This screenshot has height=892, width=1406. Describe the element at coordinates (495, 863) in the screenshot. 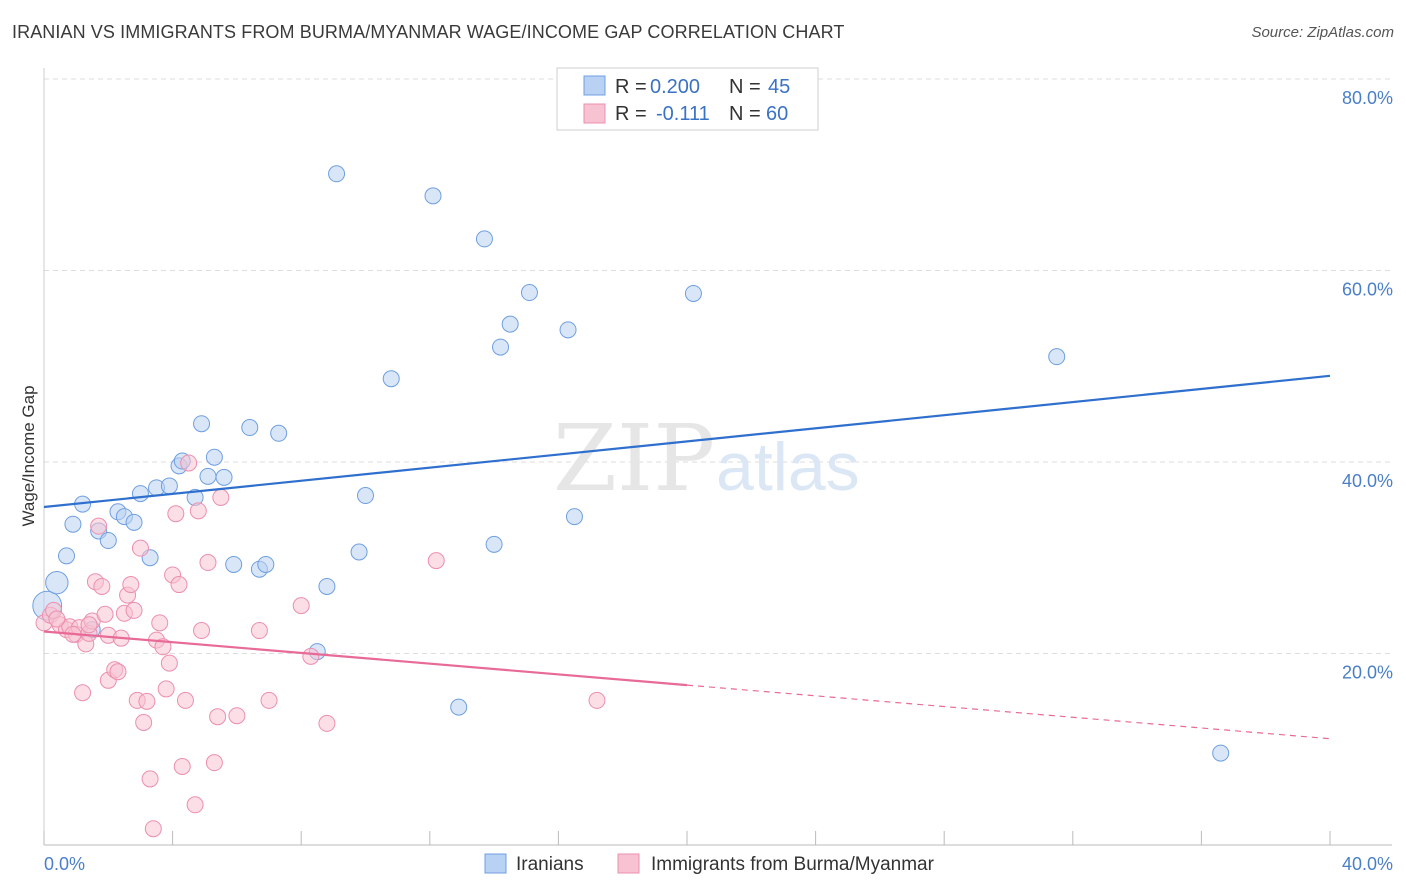

I see `bottom-legend-swatch-iranians` at that location.